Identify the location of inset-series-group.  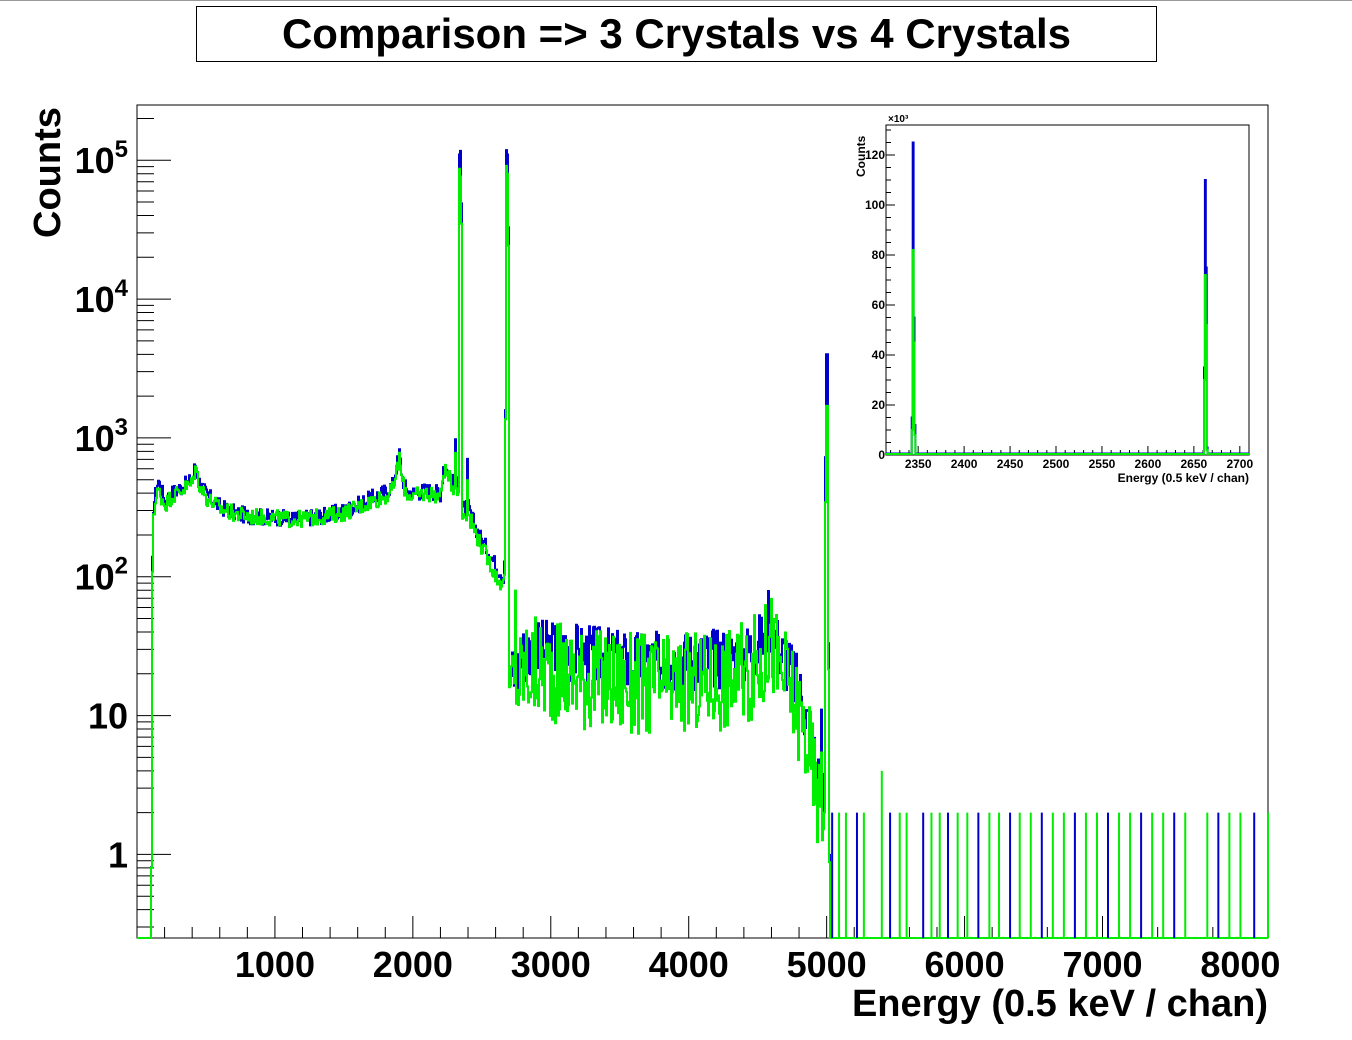
(1067, 298).